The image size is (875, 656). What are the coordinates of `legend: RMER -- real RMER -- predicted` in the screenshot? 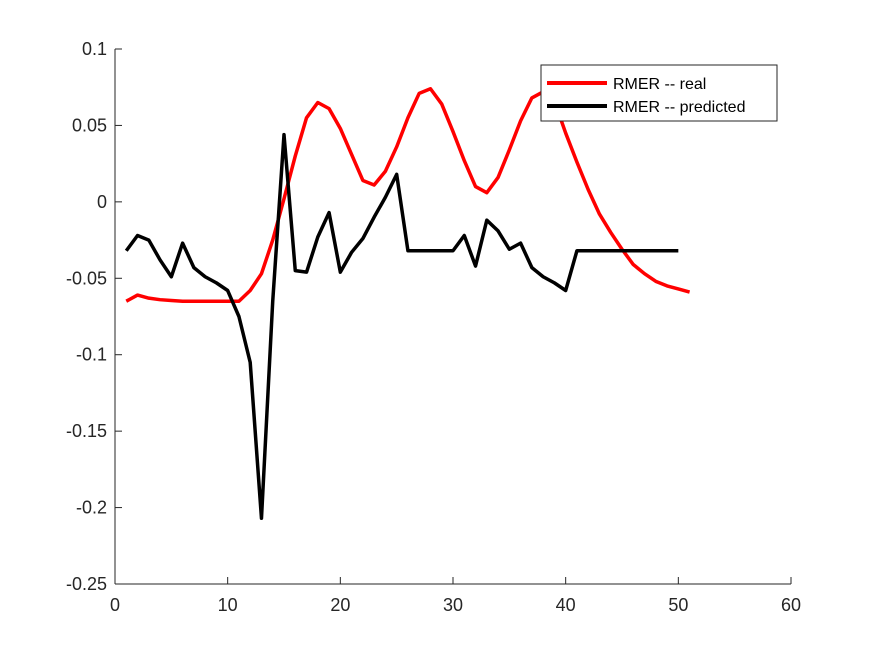 It's located at (659, 93).